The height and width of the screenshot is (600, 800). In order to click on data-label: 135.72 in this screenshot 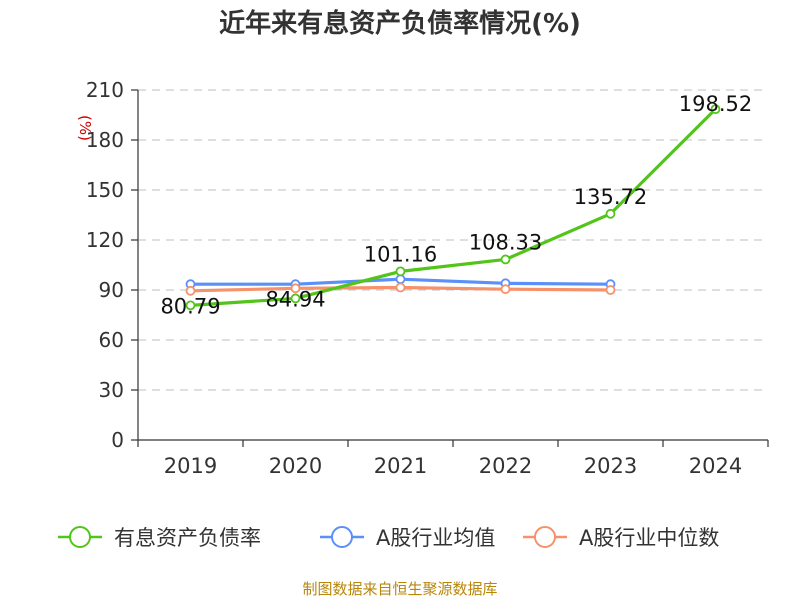, I will do `click(610, 197)`.